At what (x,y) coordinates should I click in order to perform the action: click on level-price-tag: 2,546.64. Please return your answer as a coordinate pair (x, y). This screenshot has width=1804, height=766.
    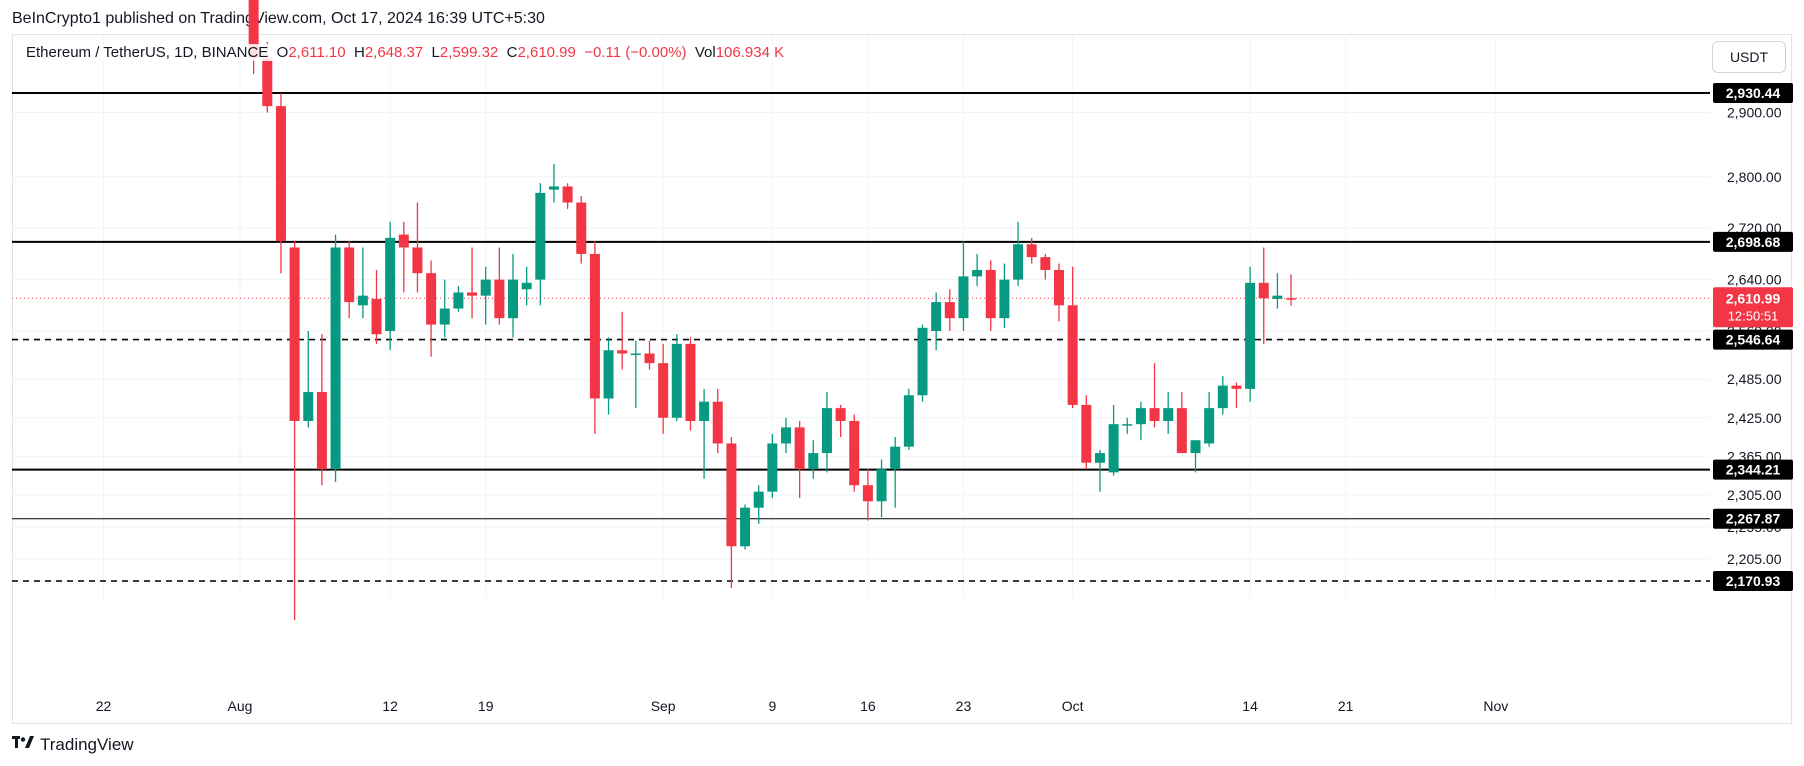
    Looking at the image, I should click on (1753, 339).